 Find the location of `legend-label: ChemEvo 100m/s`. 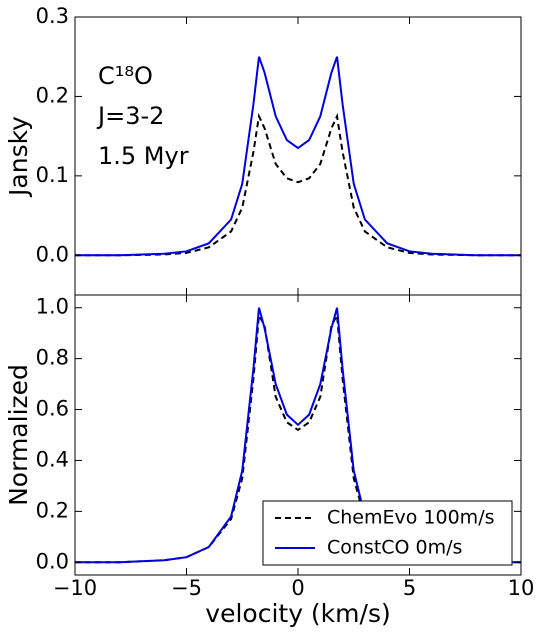

legend-label: ChemEvo 100m/s is located at coordinates (411, 518).